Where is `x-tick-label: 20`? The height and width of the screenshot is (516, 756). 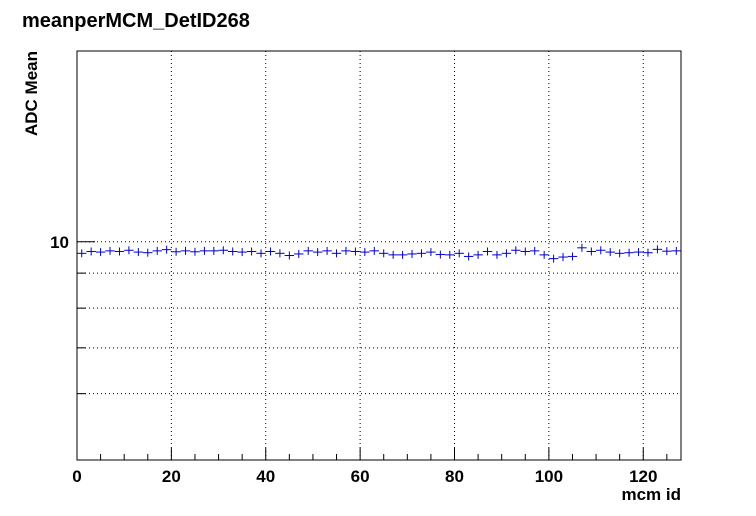 x-tick-label: 20 is located at coordinates (171, 476).